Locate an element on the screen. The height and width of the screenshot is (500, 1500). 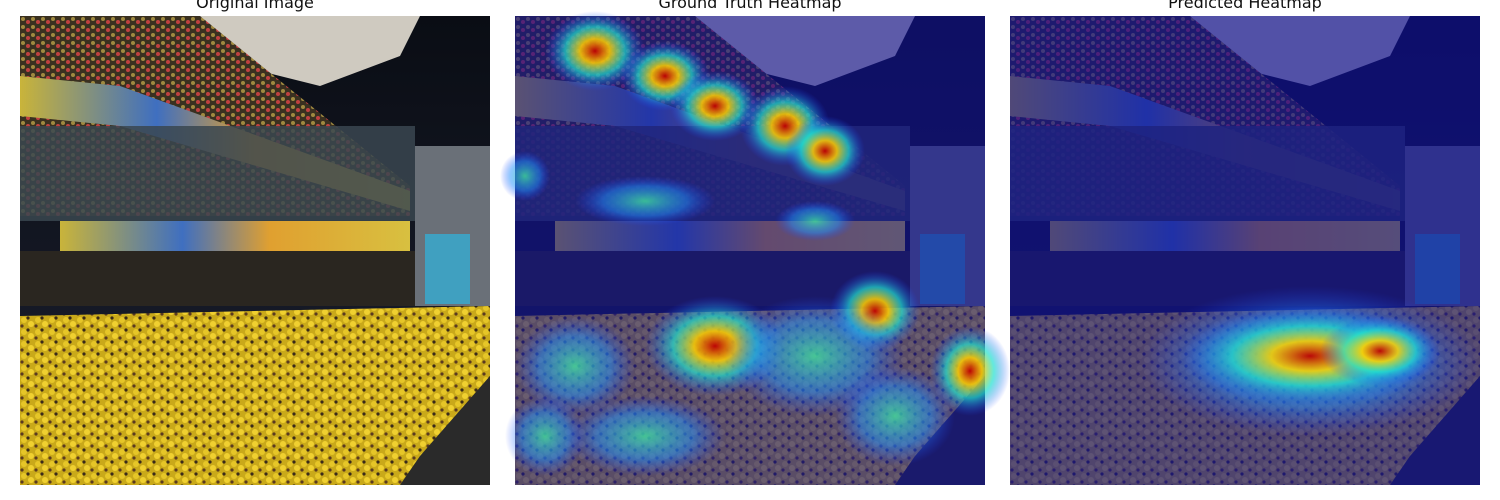
panel-title: Original Image is located at coordinates (255, 6).